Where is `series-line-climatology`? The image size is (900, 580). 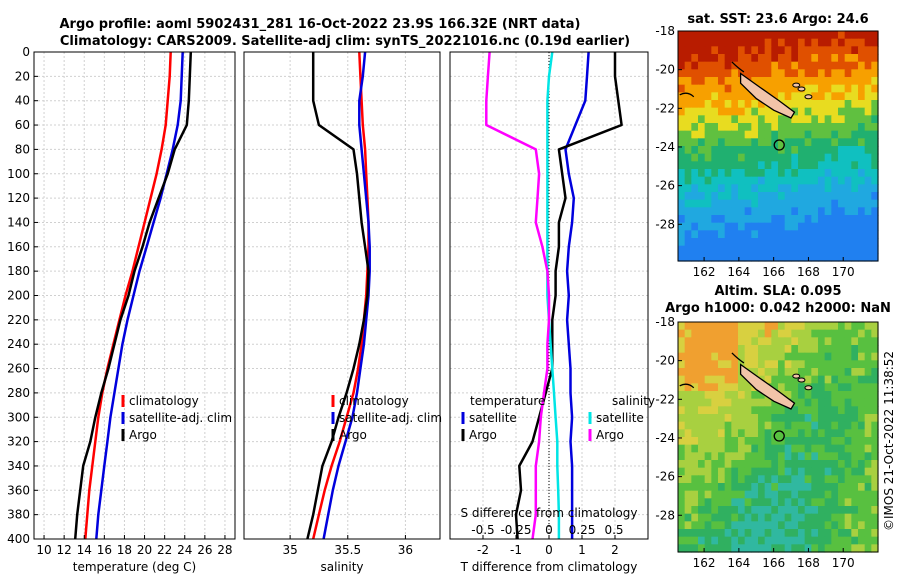
series-line-climatology is located at coordinates (128, 295).